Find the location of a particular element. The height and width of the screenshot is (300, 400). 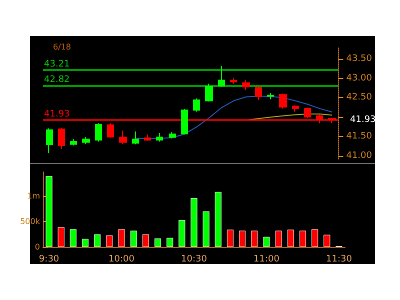

x-tick-label: 10:30 is located at coordinates (194, 259).